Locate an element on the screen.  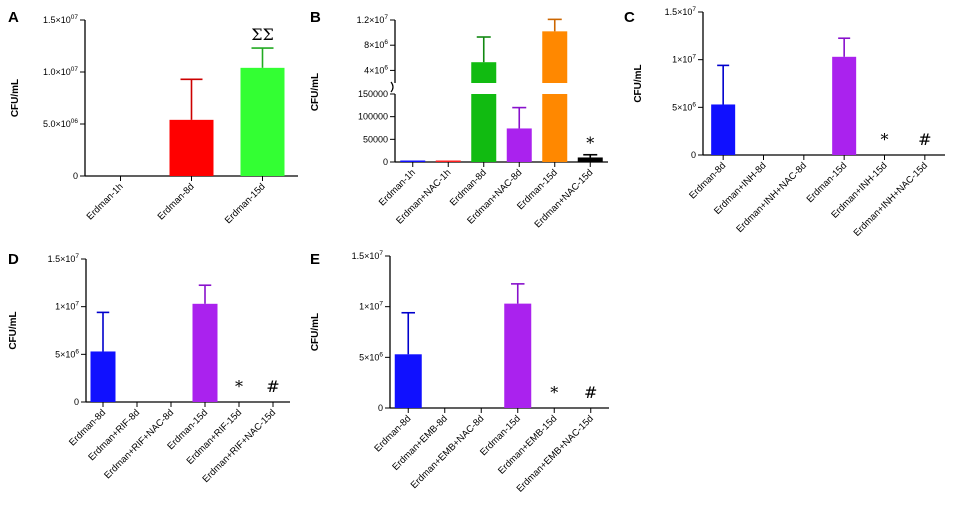
panel-label-b: B is located at coordinates (315, 17).